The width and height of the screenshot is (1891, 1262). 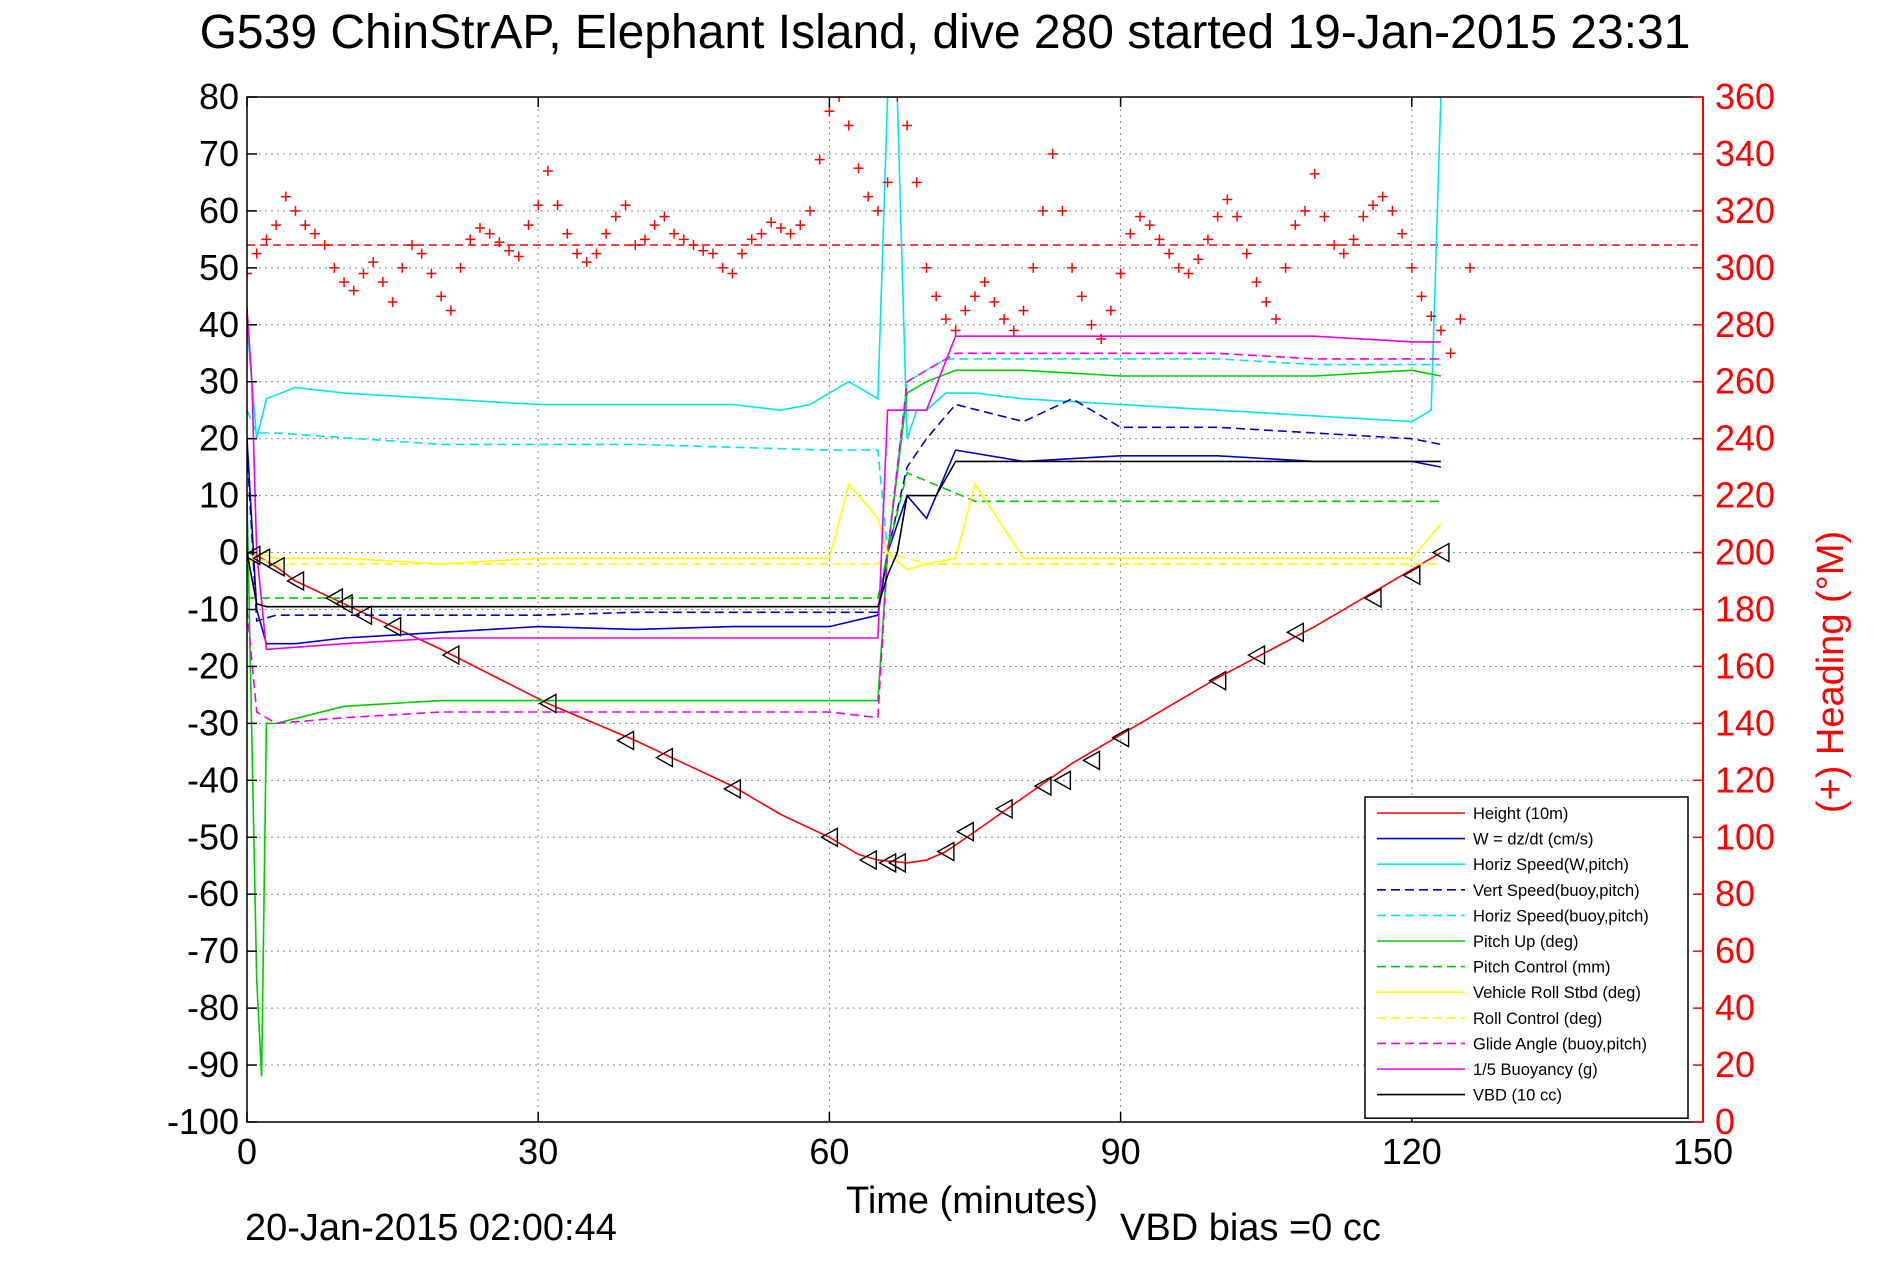 What do you see at coordinates (538, 1151) in the screenshot?
I see `x-tick-label: 30` at bounding box center [538, 1151].